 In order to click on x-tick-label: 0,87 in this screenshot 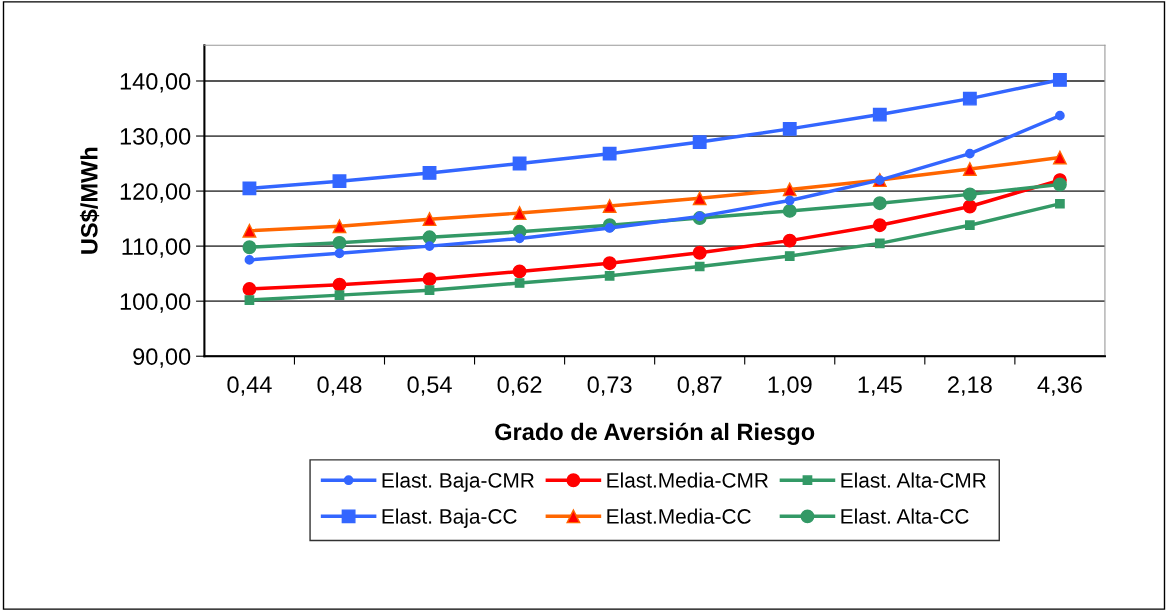, I will do `click(699, 386)`.